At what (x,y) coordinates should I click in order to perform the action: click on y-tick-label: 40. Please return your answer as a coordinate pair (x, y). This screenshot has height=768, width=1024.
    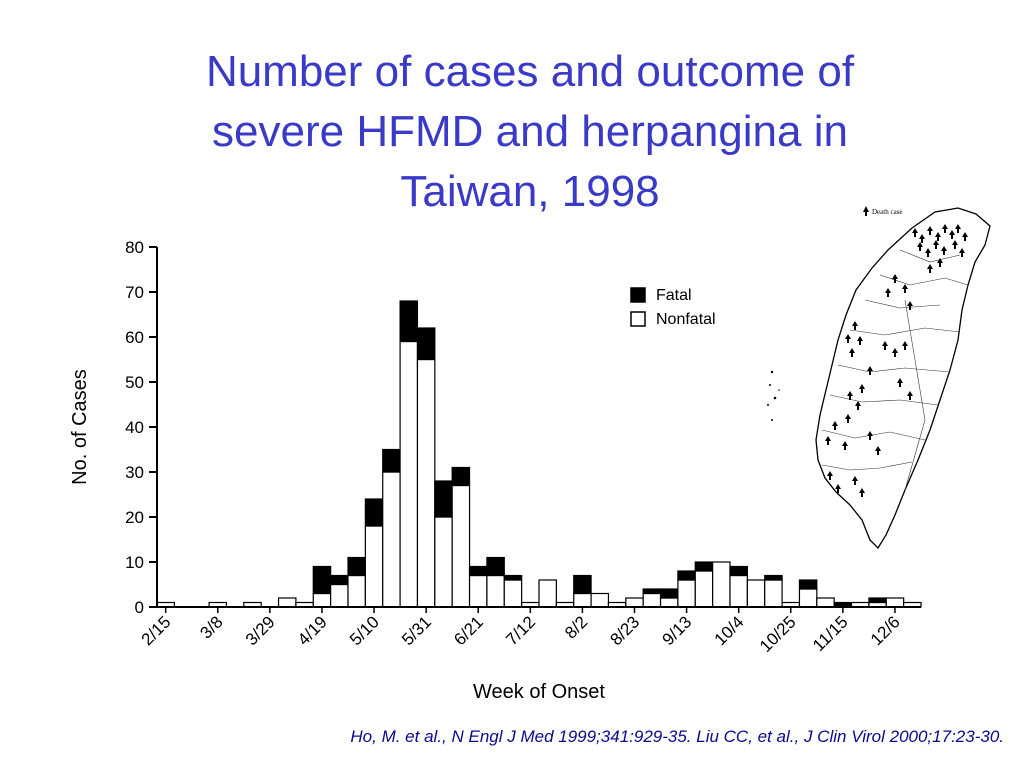
    Looking at the image, I should click on (134, 427).